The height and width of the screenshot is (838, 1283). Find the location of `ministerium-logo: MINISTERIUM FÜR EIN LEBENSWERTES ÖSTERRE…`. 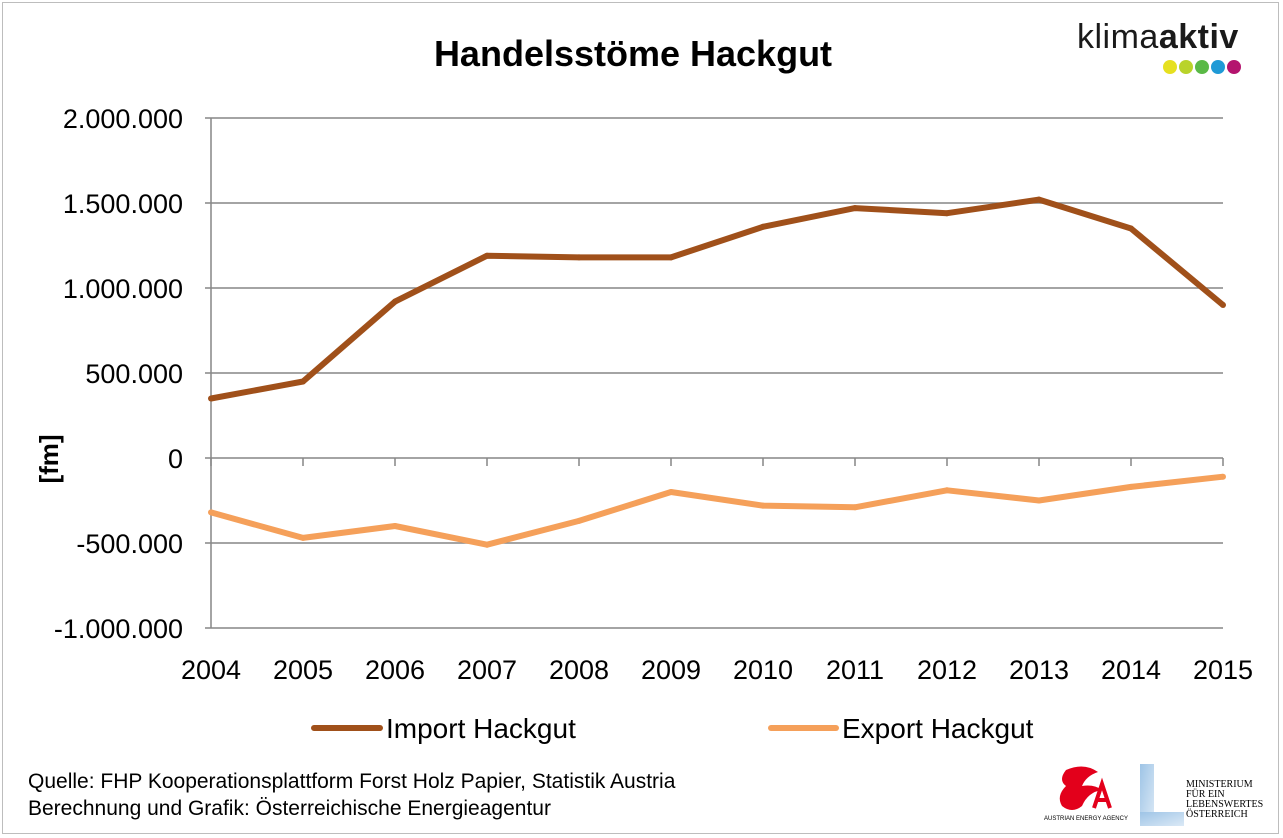

ministerium-logo: MINISTERIUM FÜR EIN LEBENSWERTES ÖSTERRE… is located at coordinates (1208, 795).